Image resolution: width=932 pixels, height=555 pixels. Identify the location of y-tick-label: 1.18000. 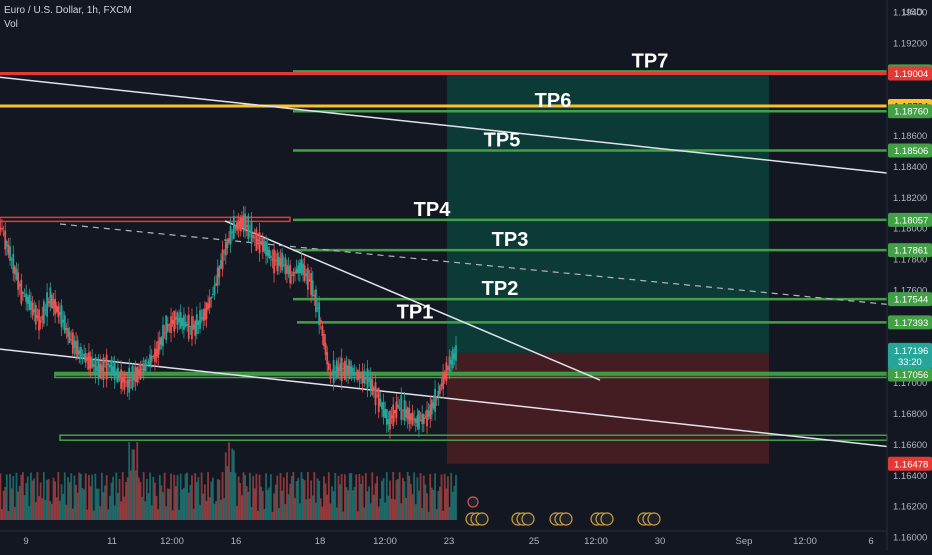
(910, 229).